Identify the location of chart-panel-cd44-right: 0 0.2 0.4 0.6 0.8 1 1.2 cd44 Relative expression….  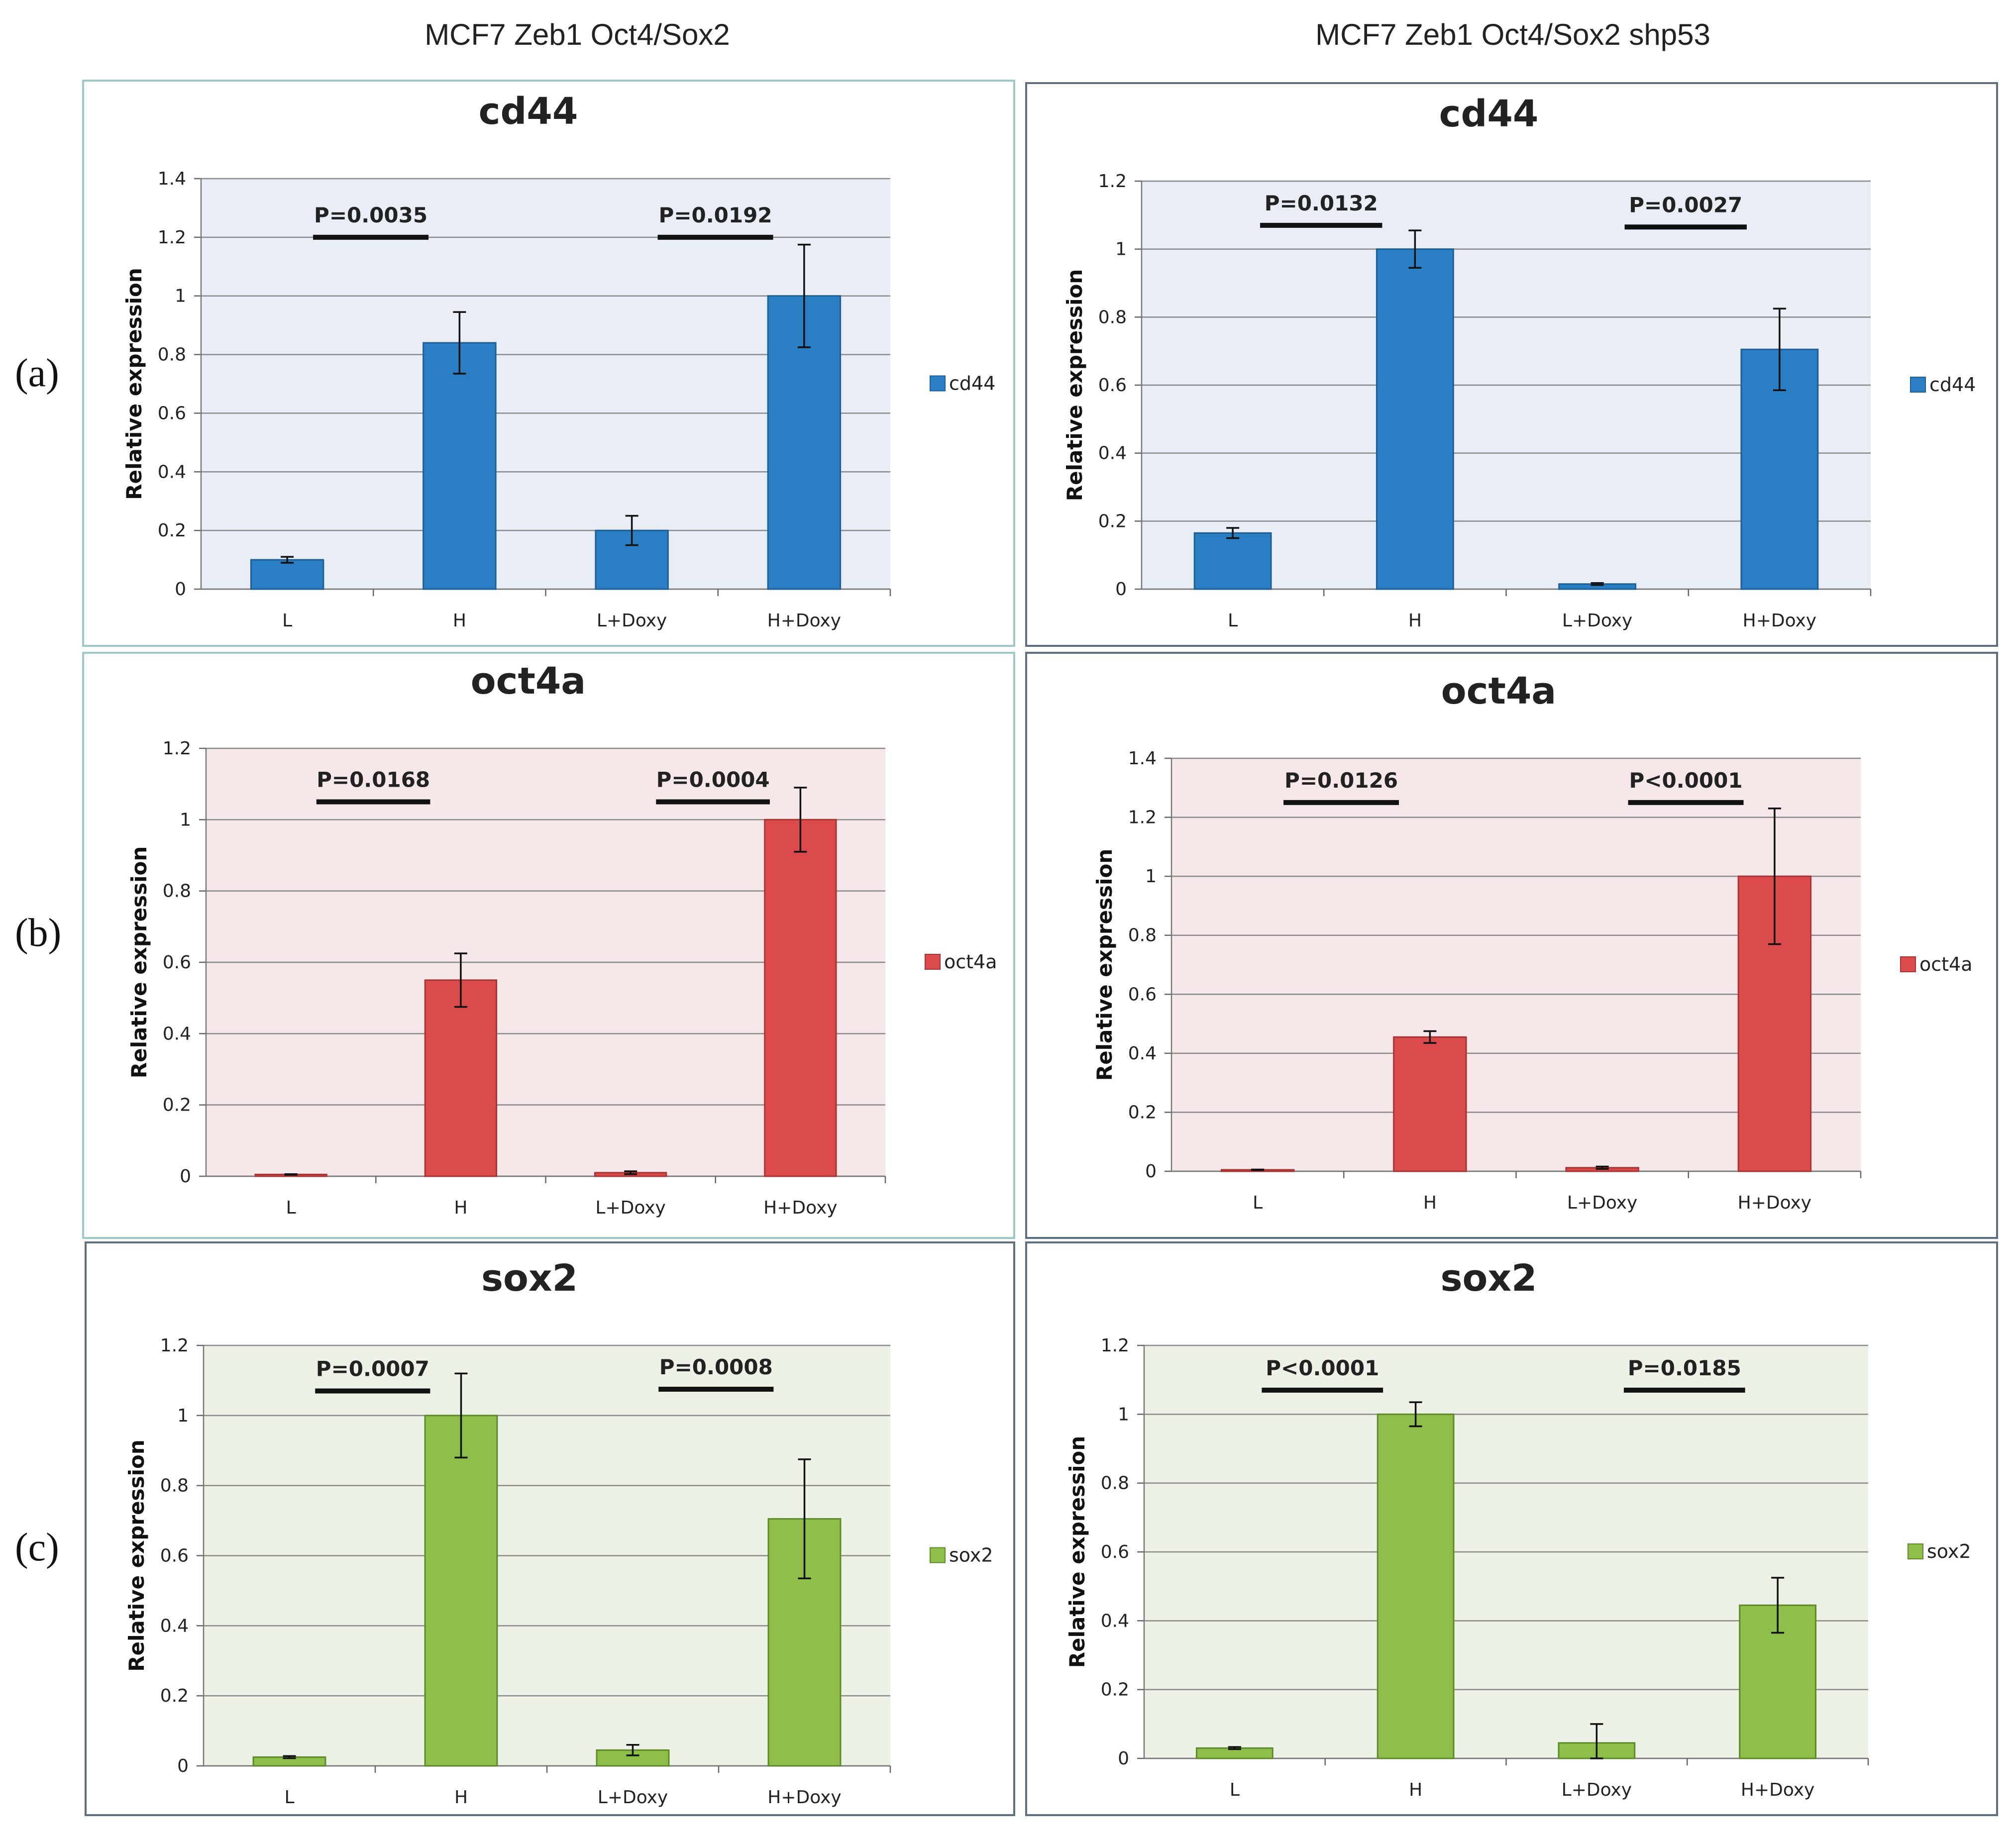
(1512, 364).